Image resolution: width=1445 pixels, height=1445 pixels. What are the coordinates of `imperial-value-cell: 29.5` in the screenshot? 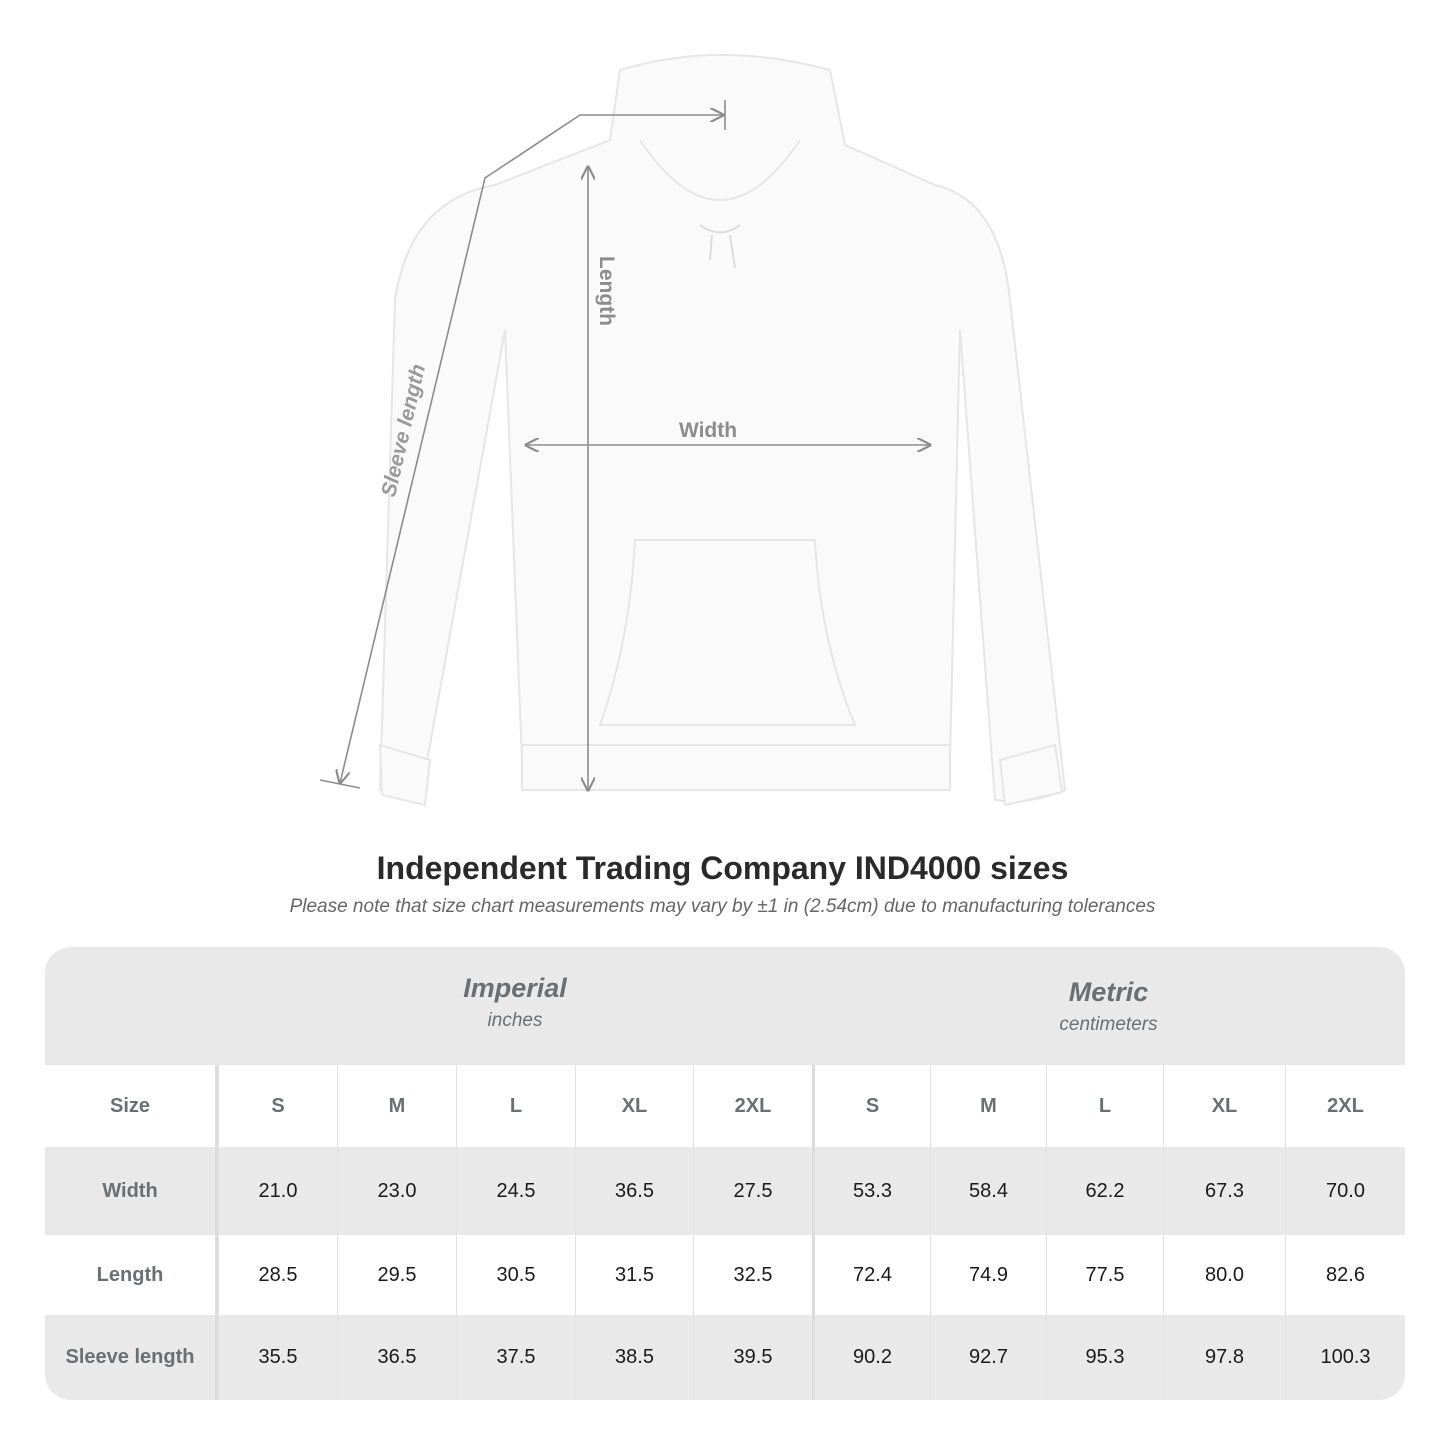 It's located at (396, 1275).